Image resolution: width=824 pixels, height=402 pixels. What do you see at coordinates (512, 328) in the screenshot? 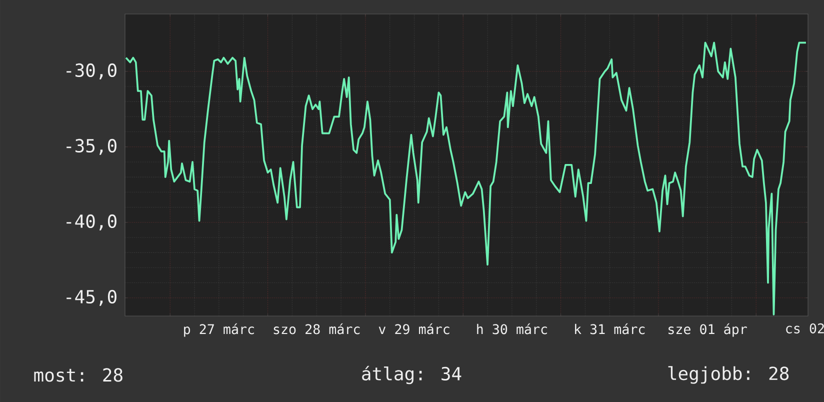
I see `x-tick-label: h 30 márc` at bounding box center [512, 328].